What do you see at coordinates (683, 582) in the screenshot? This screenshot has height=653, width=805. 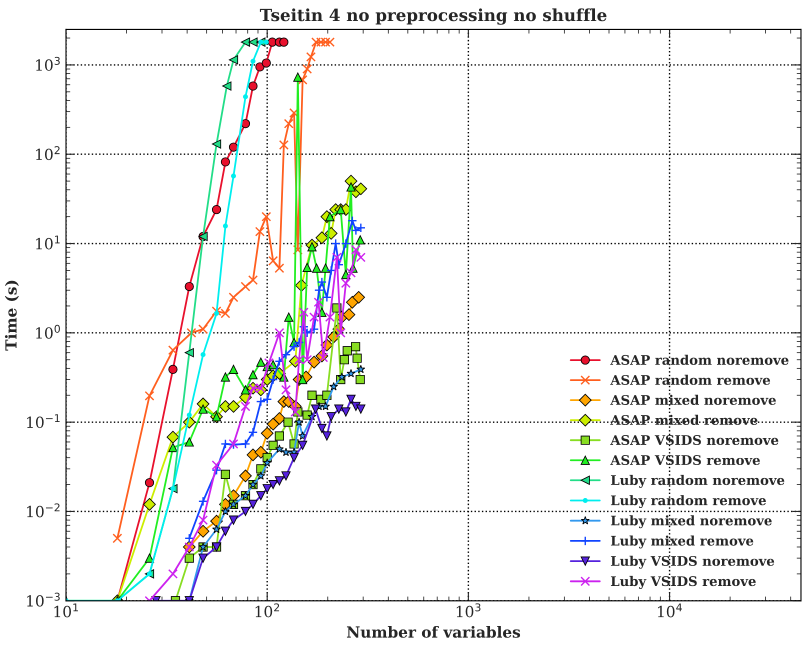 I see `legend-label: Luby VSIDS remove` at bounding box center [683, 582].